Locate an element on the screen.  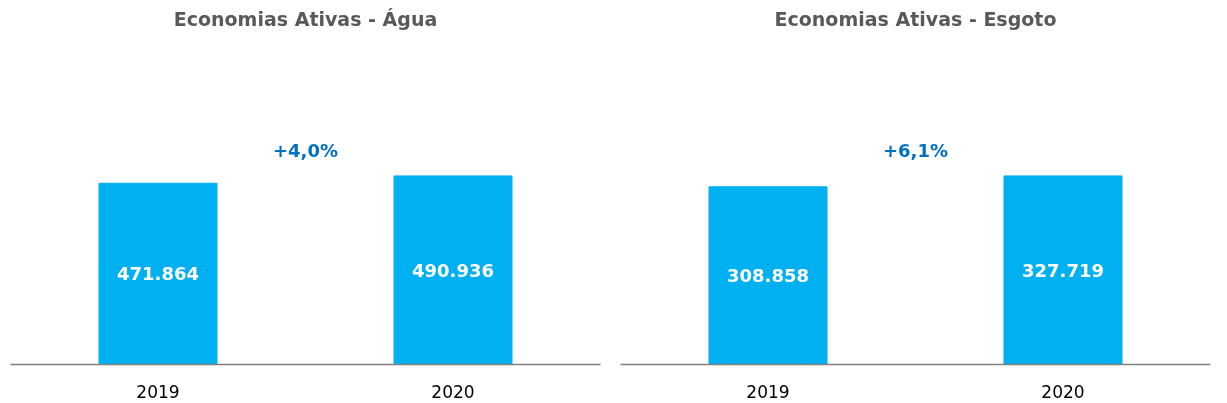
text: +6,1% is located at coordinates (916, 150).